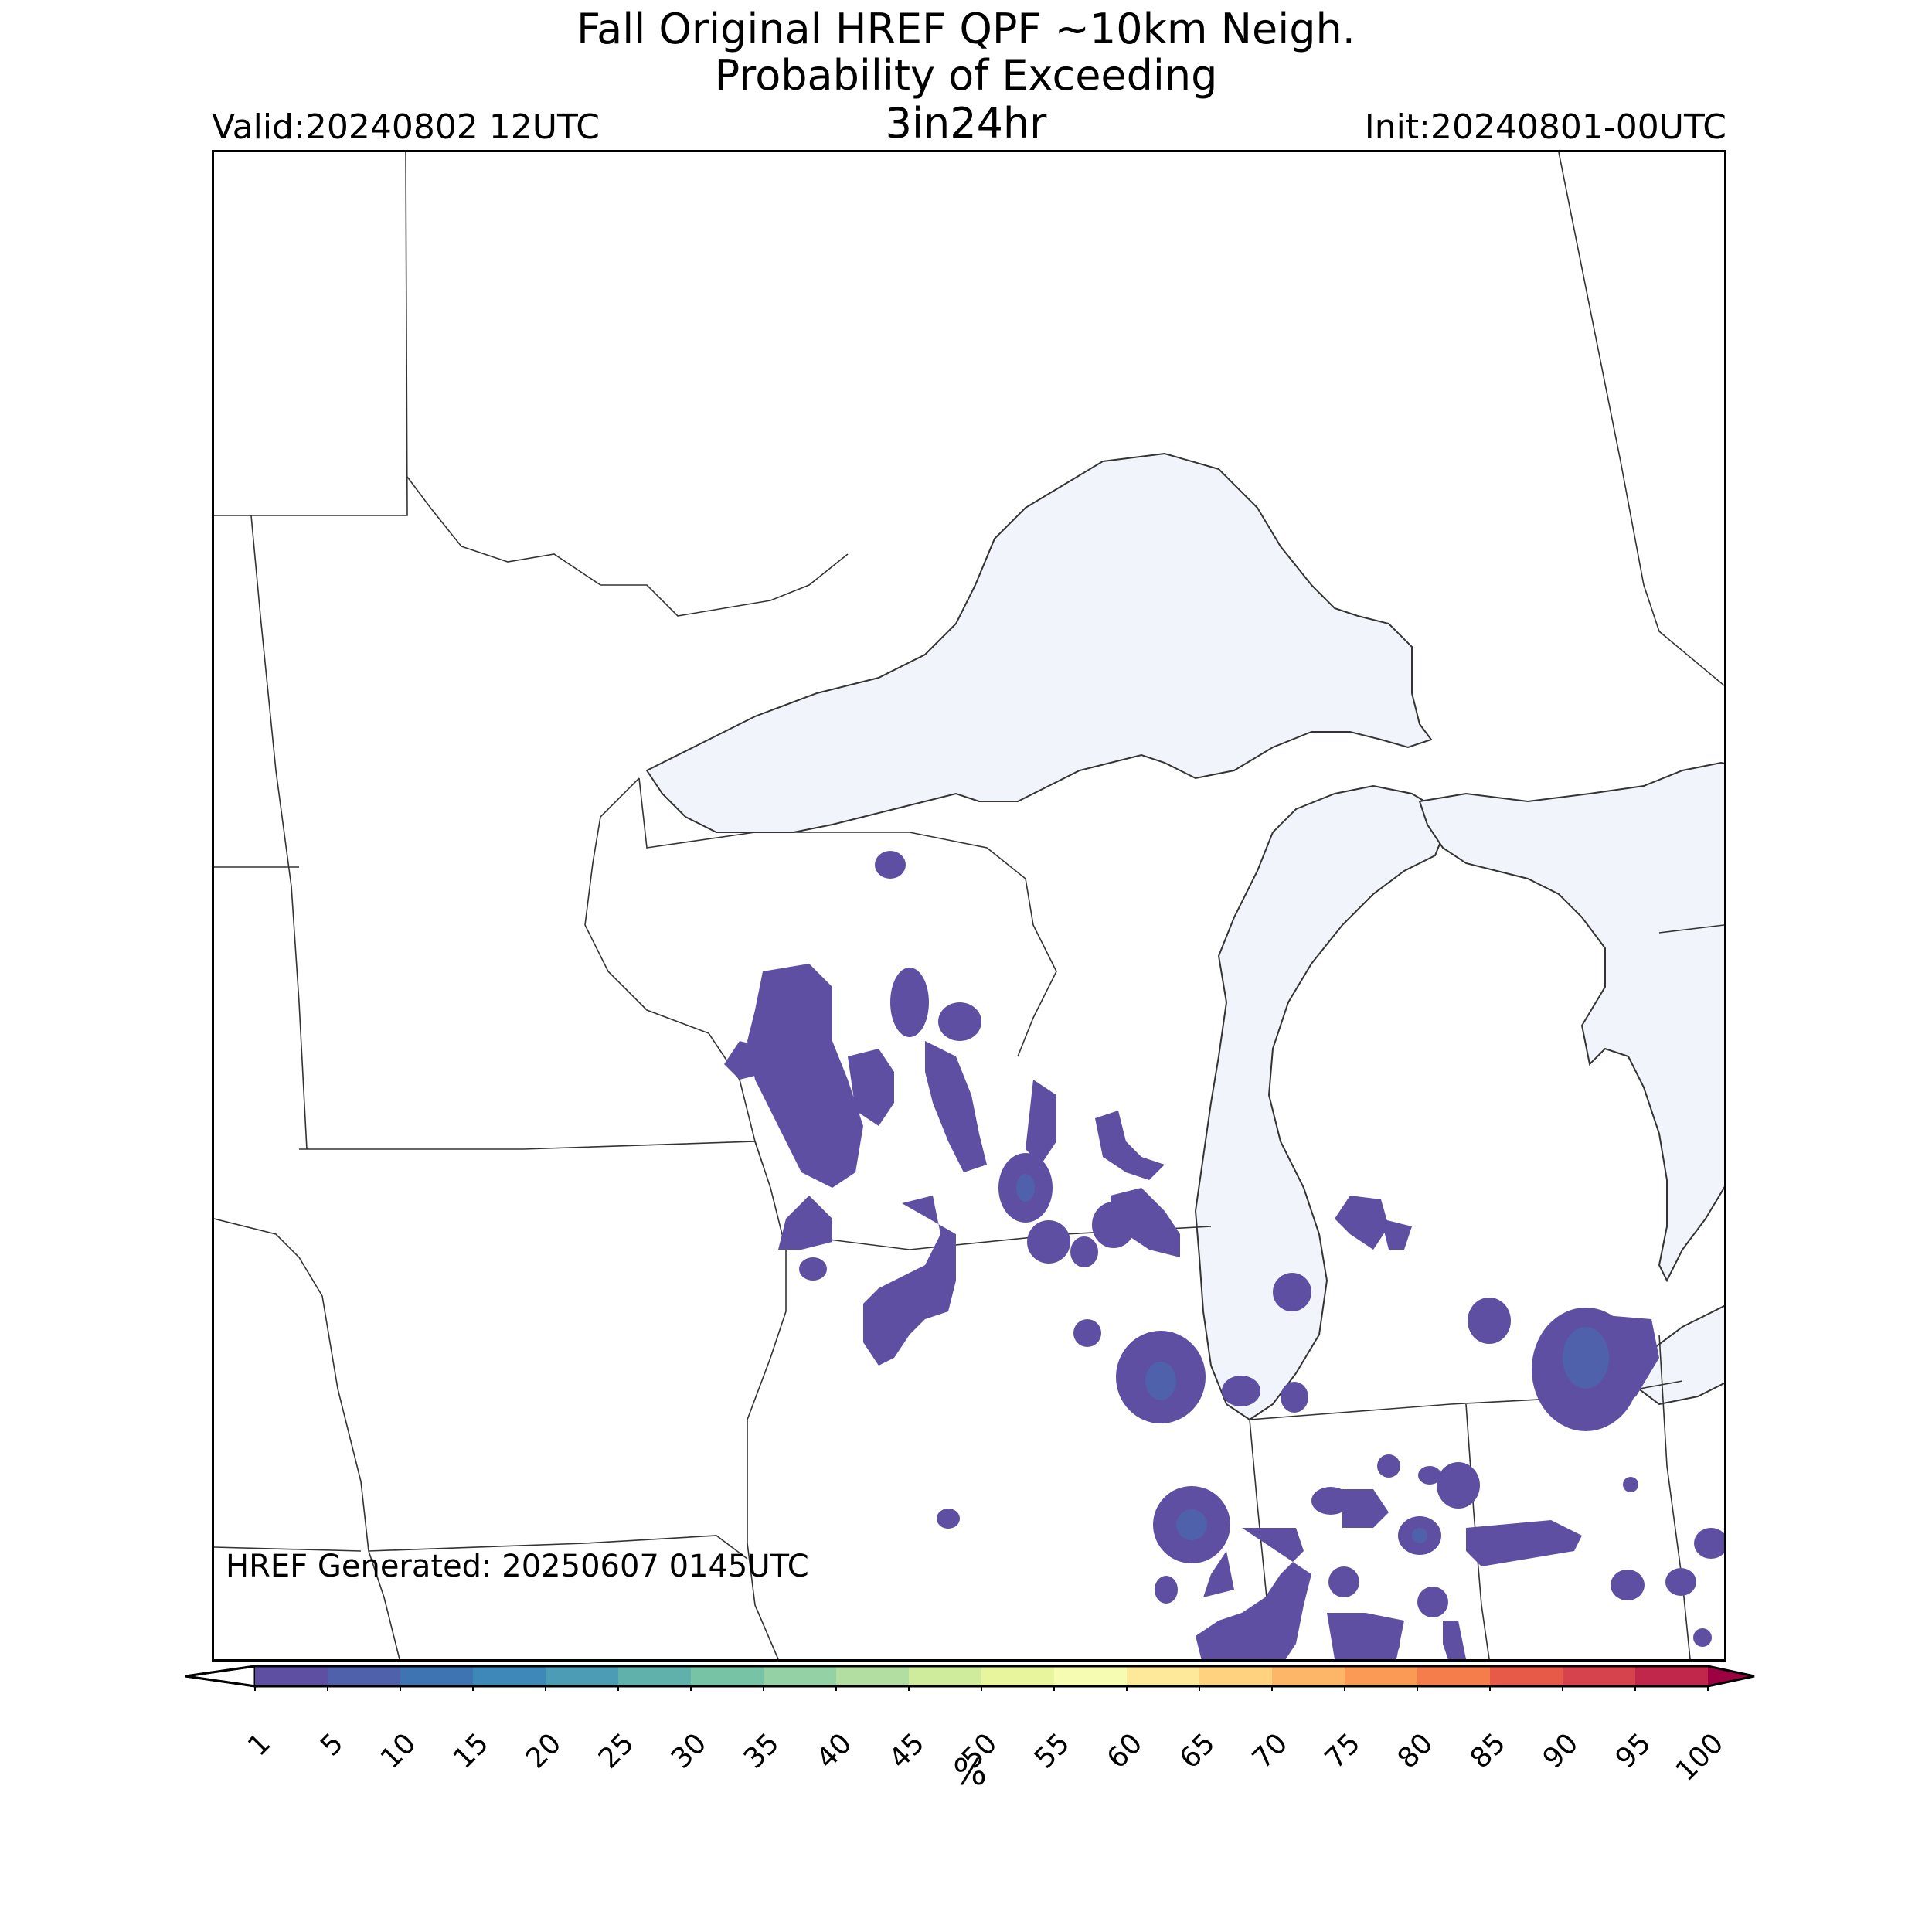 The height and width of the screenshot is (1932, 1932). Describe the element at coordinates (333, 1745) in the screenshot. I see `colorbar-tick-label: 5` at that location.